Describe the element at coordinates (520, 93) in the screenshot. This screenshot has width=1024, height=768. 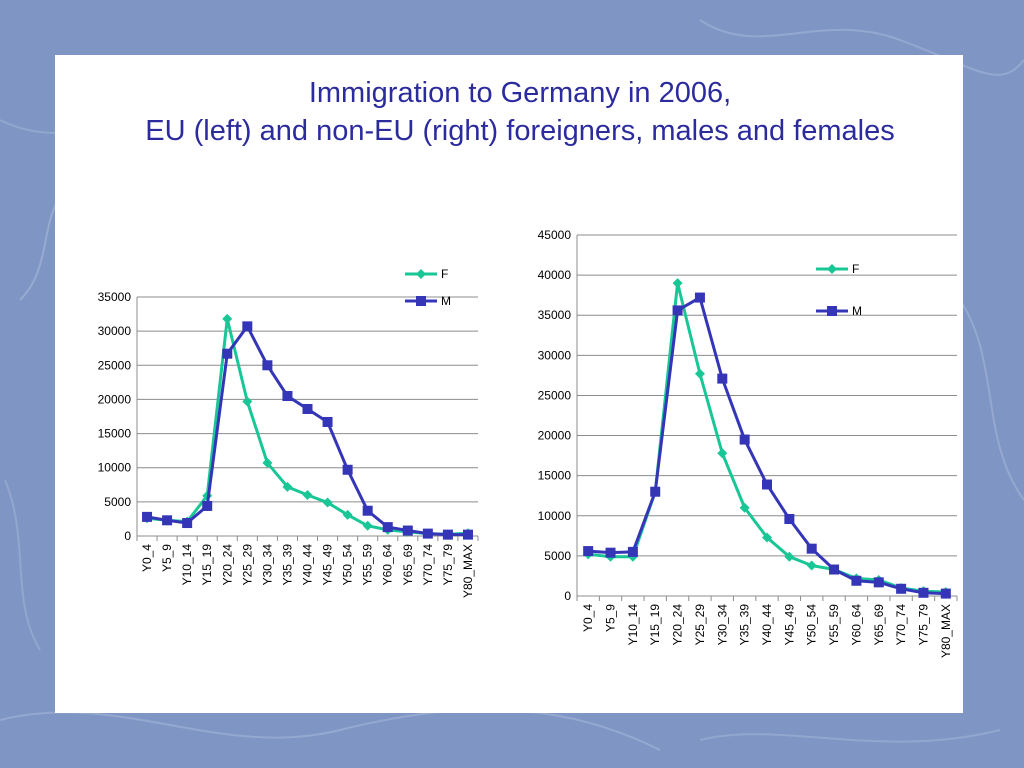
I see `slide-title-line-1: Immigration to Germany in 2006,` at that location.